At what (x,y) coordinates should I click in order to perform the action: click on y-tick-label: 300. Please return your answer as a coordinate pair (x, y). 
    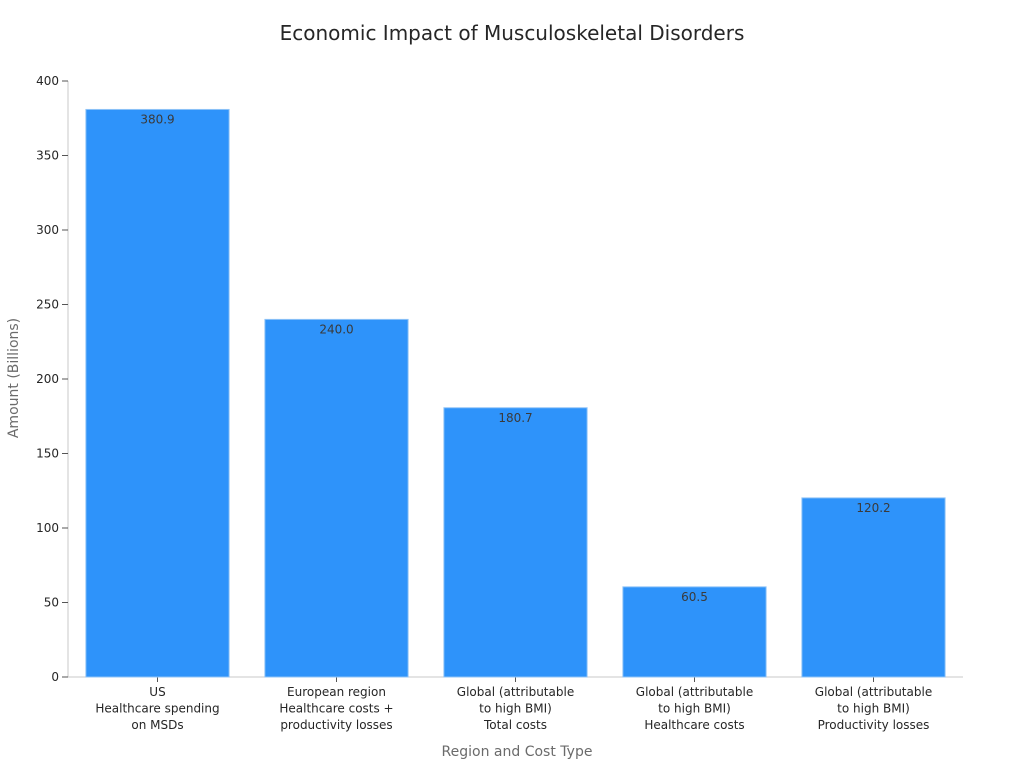
    Looking at the image, I should click on (47, 230).